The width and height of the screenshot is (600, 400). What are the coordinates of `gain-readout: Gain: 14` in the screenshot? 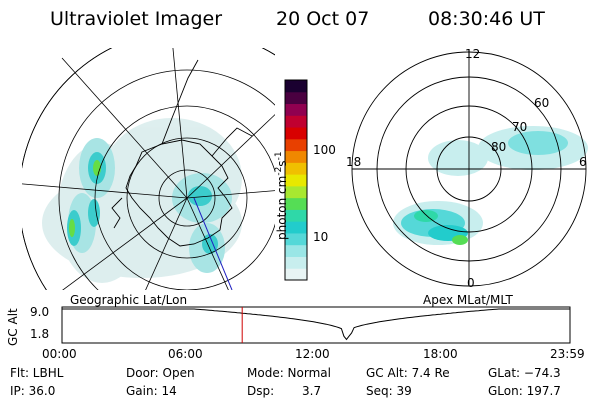 It's located at (151, 391).